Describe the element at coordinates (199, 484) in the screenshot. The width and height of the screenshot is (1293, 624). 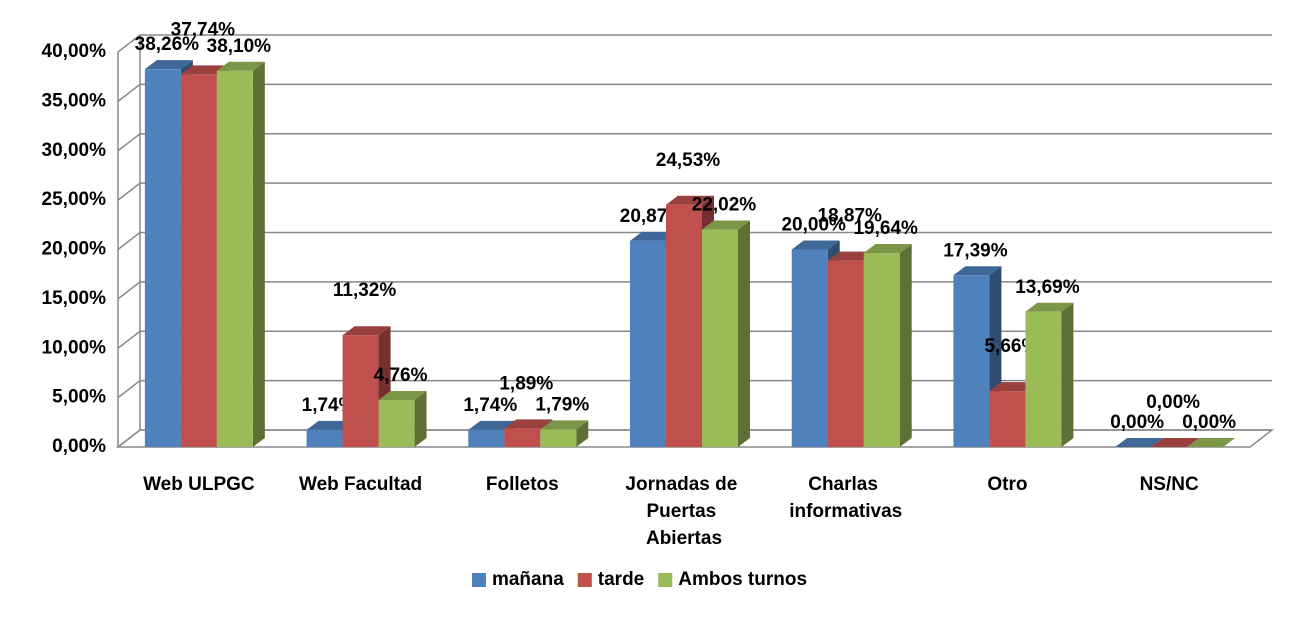
I see `x-tick-line: Web ULPGC` at that location.